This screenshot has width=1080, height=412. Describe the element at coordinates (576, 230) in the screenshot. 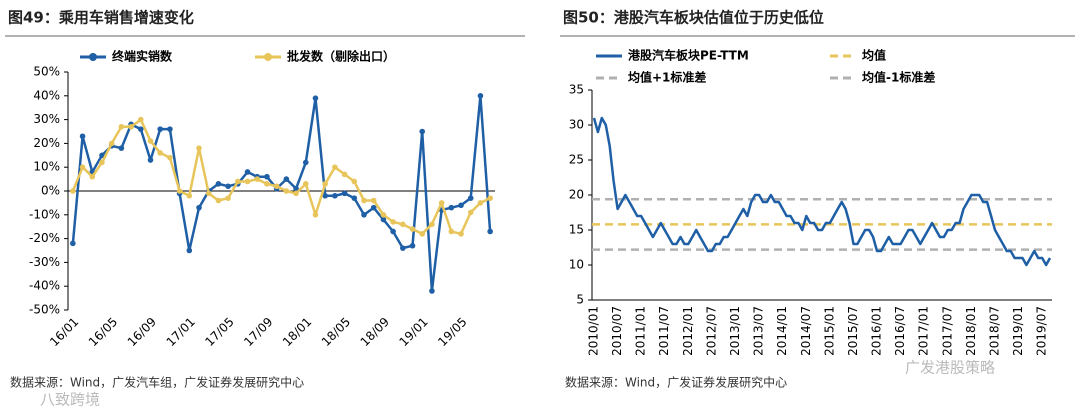

I see `y-tick-label: 15` at that location.